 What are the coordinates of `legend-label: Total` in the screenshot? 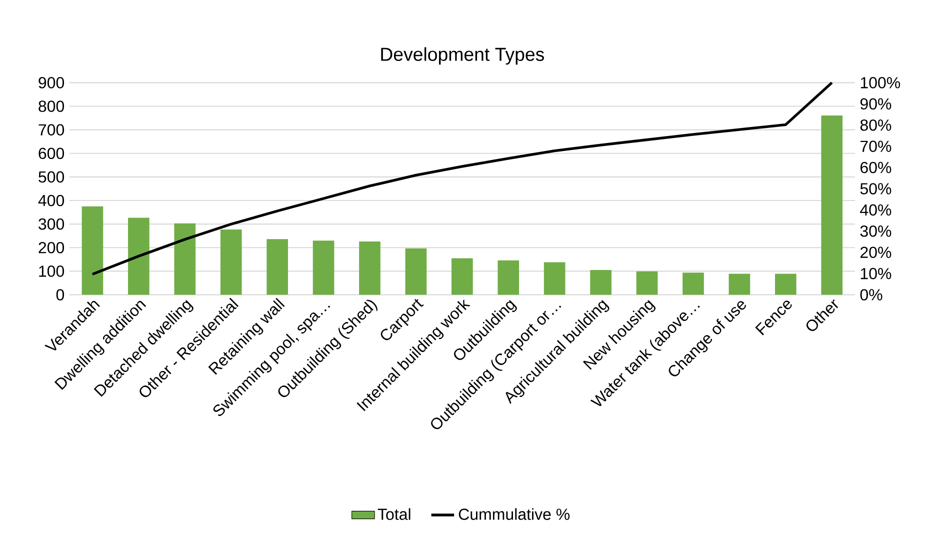 It's located at (394, 514).